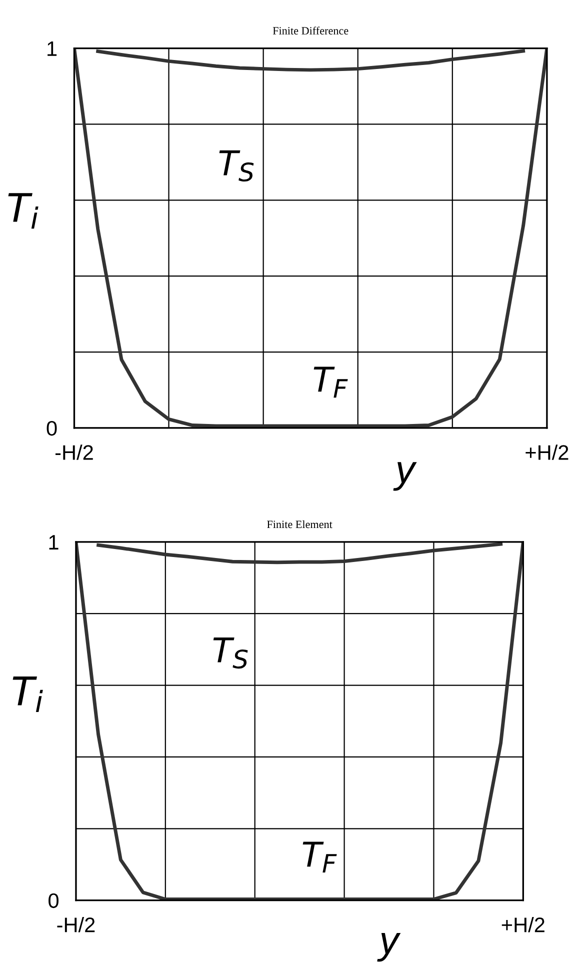 This screenshot has width=580, height=966. What do you see at coordinates (310, 30) in the screenshot?
I see `chart-title: Finite Difference` at bounding box center [310, 30].